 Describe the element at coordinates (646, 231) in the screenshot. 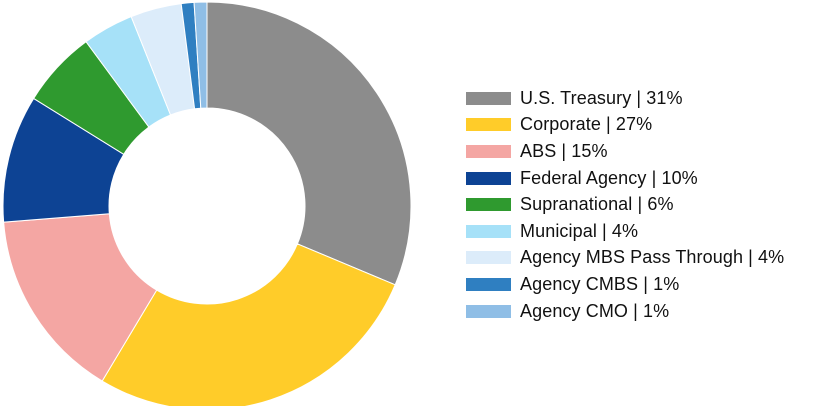

I see `legend-item-5: Municipal | 4%` at that location.